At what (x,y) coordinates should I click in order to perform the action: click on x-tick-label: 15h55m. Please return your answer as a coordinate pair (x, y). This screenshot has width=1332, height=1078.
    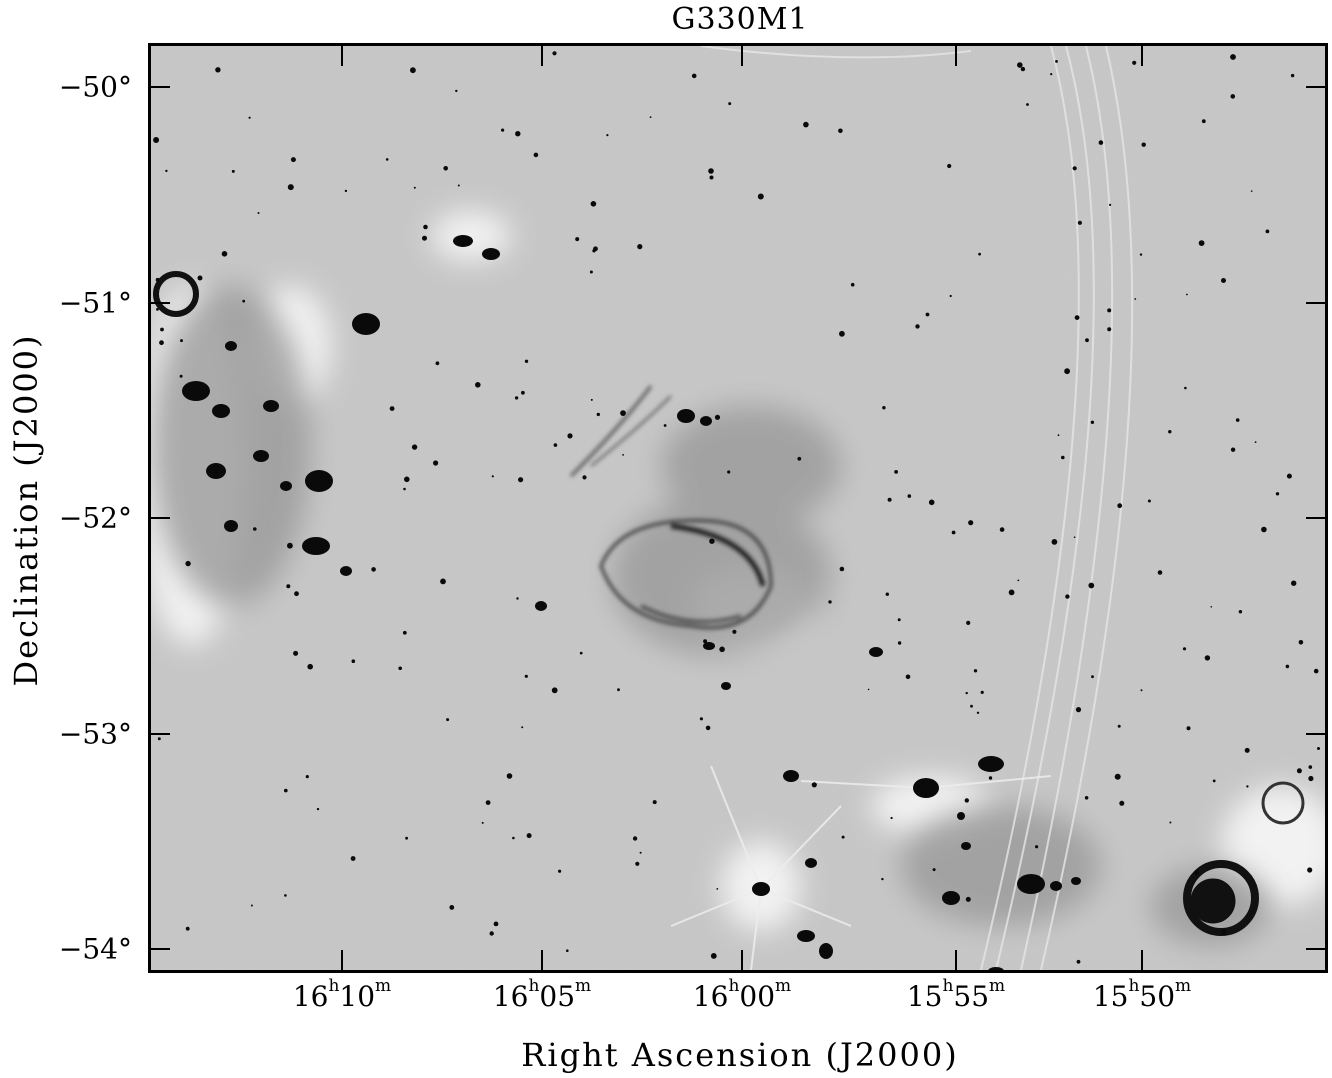
    Looking at the image, I should click on (956, 995).